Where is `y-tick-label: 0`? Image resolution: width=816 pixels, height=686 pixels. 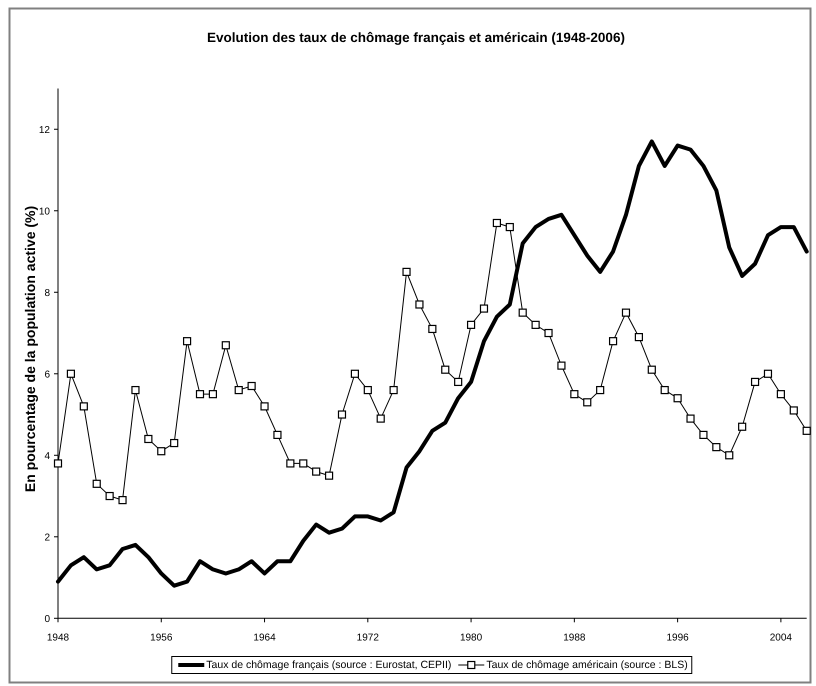 y-tick-label: 0 is located at coordinates (47, 619).